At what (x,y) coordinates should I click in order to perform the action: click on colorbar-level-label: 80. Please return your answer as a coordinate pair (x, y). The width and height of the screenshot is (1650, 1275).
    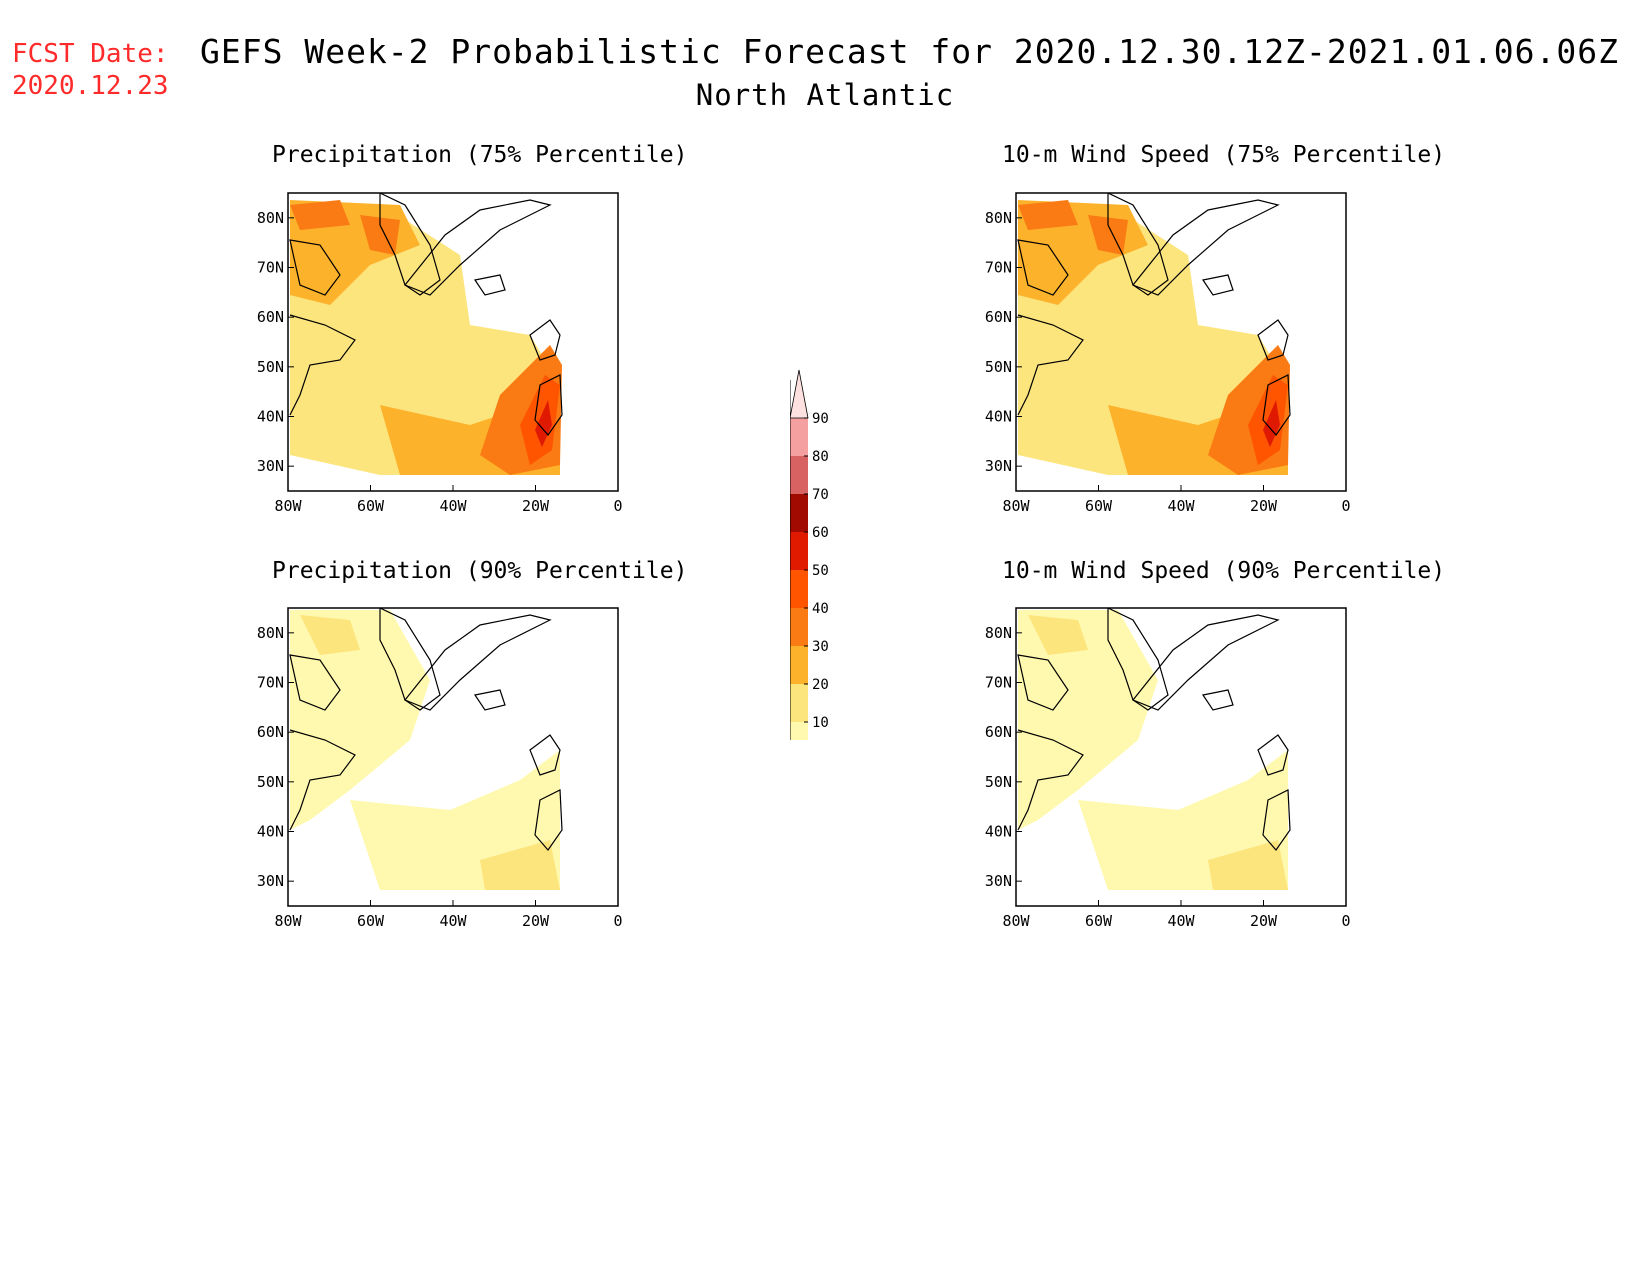
    Looking at the image, I should click on (820, 457).